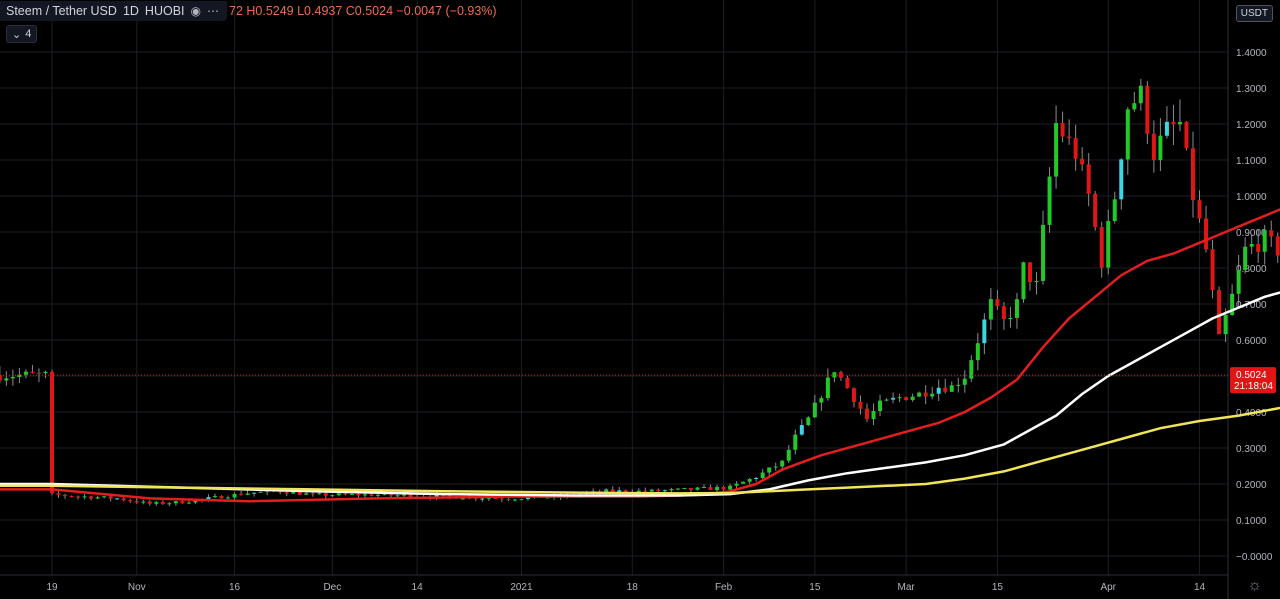  What do you see at coordinates (1251, 269) in the screenshot?
I see `y-tick-label: 0.8000` at bounding box center [1251, 269].